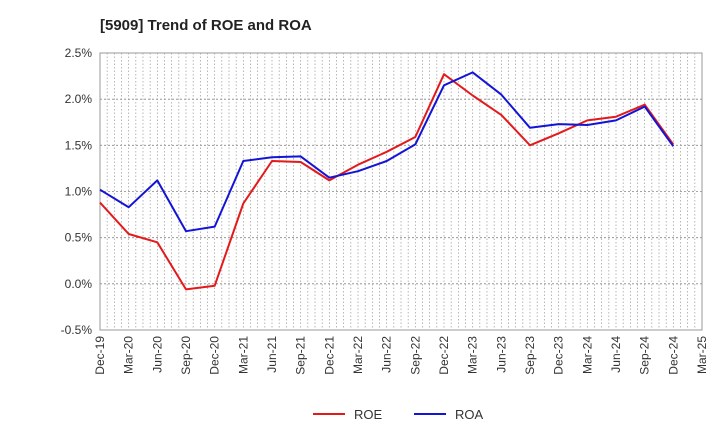 The image size is (720, 440). Describe the element at coordinates (702, 355) in the screenshot. I see `x-tick-label: Mar-25` at that location.